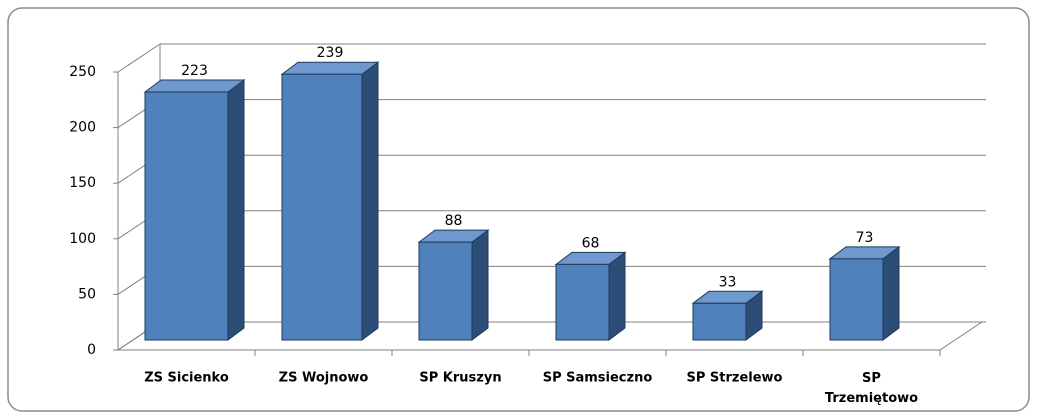 The height and width of the screenshot is (420, 1037). Describe the element at coordinates (454, 221) in the screenshot. I see `value-label: 88` at that location.